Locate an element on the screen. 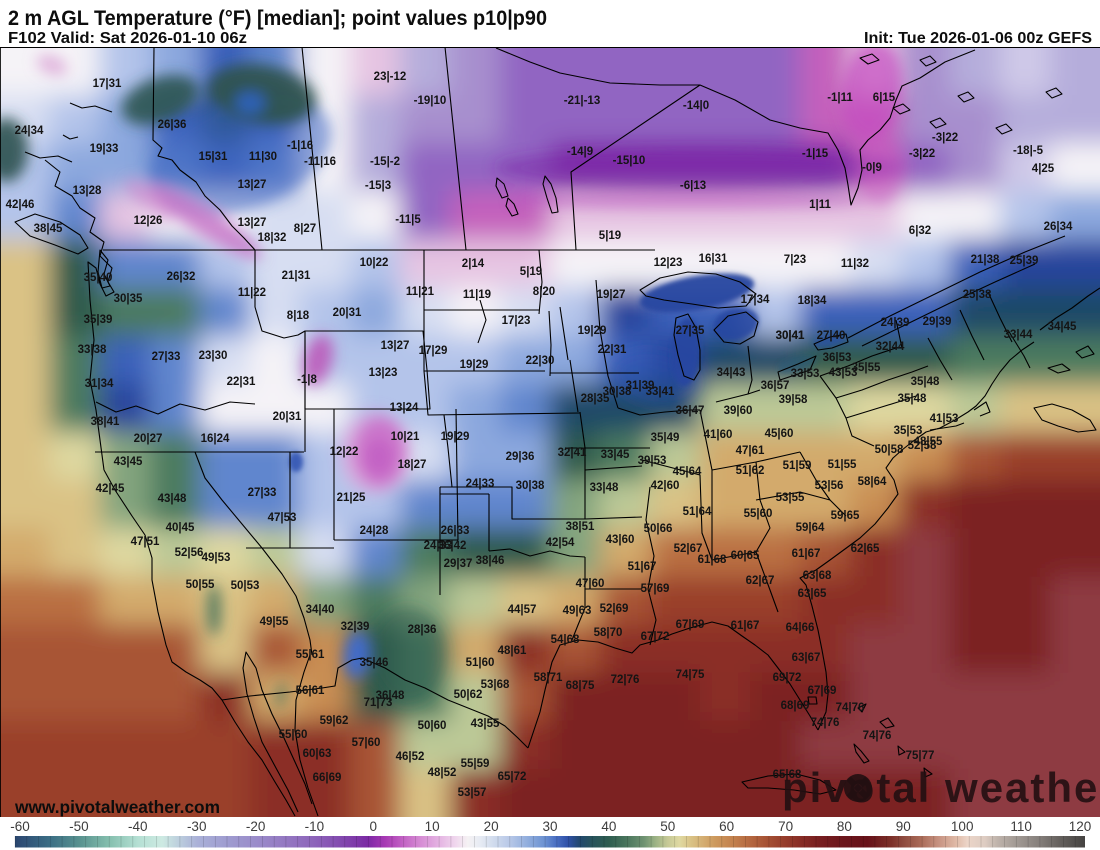 The width and height of the screenshot is (1100, 850). svg-text: 39|58 is located at coordinates (793, 400).